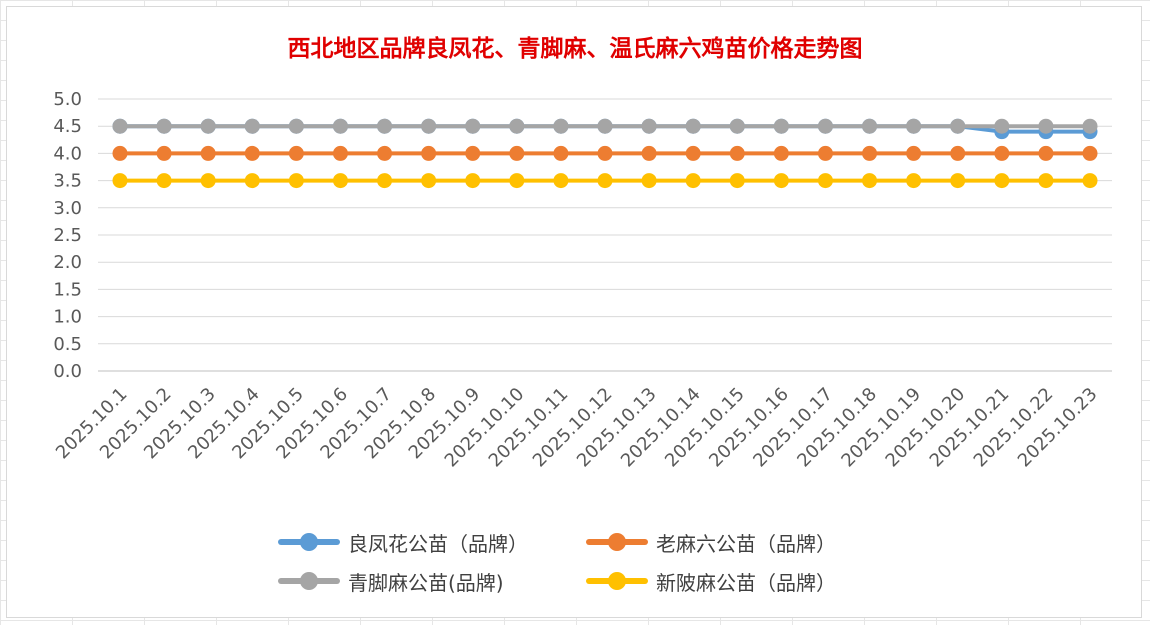 This screenshot has height=625, width=1150. Describe the element at coordinates (67, 262) in the screenshot. I see `y-tick-label: 2.0` at that location.